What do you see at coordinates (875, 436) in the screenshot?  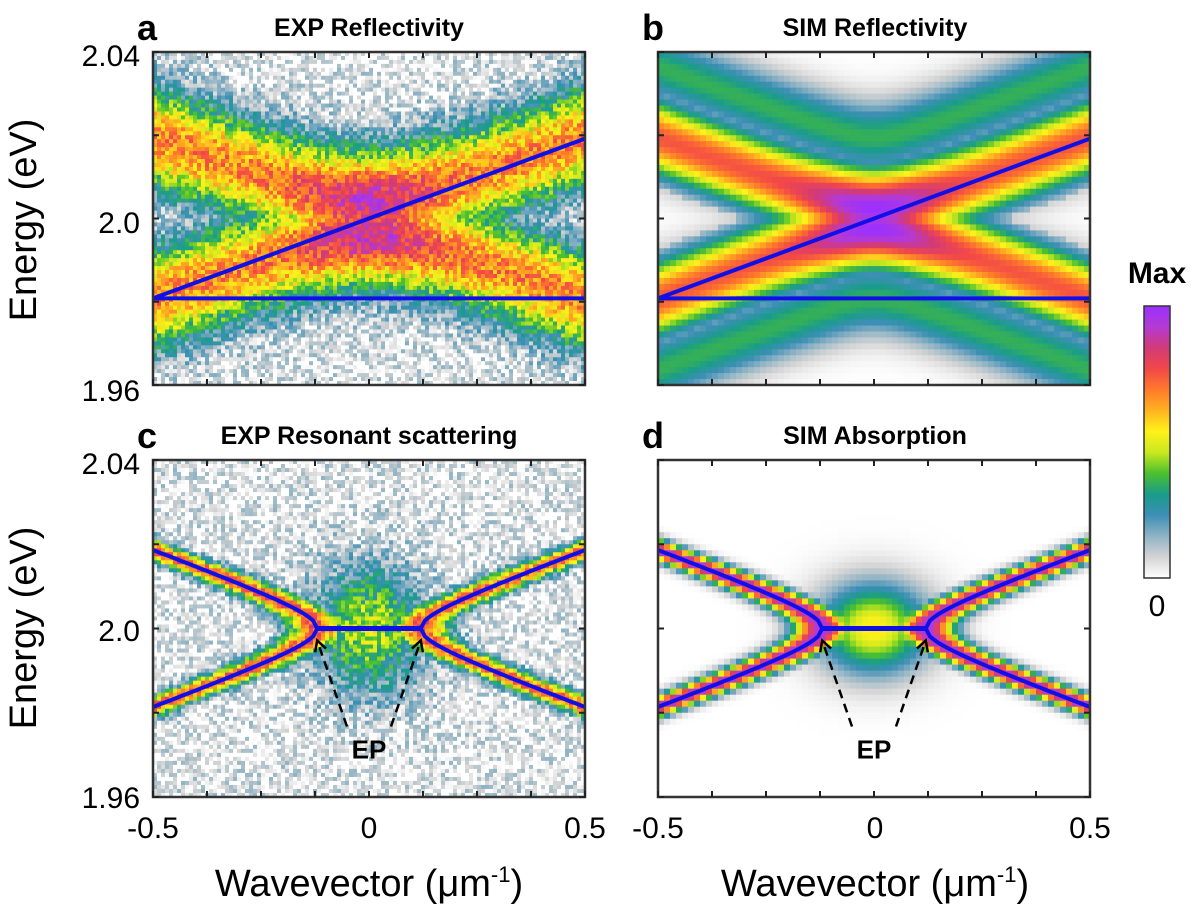 I see `panel-title: SIM Absorption` at bounding box center [875, 436].